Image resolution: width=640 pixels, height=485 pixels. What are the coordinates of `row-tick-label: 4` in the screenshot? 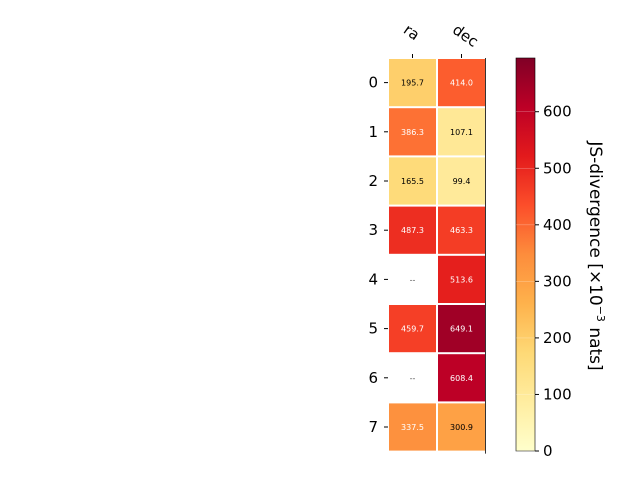 It's located at (373, 279).